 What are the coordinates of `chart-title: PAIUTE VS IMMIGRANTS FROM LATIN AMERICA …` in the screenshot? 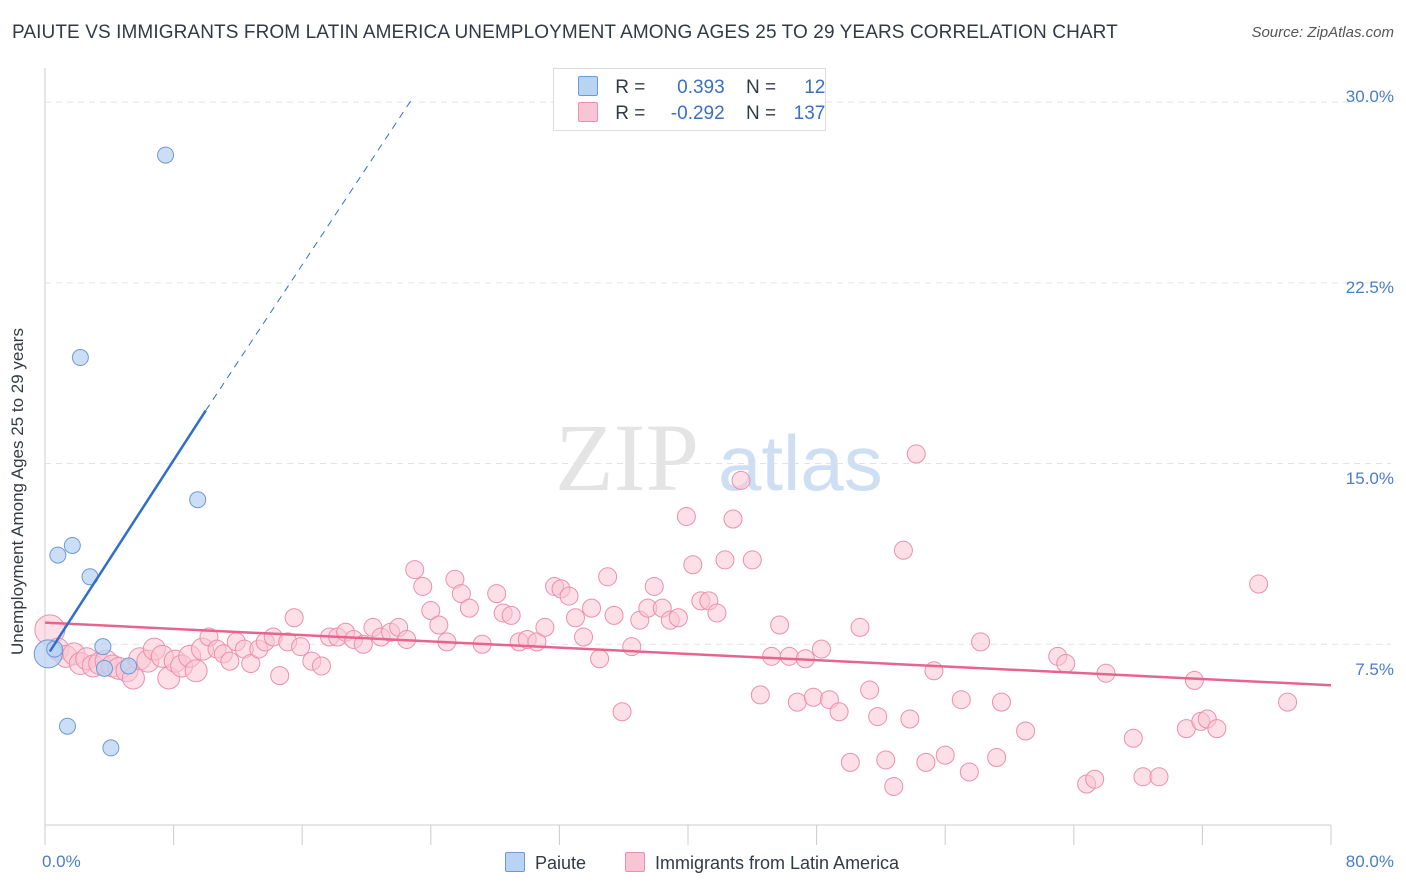 It's located at (565, 32).